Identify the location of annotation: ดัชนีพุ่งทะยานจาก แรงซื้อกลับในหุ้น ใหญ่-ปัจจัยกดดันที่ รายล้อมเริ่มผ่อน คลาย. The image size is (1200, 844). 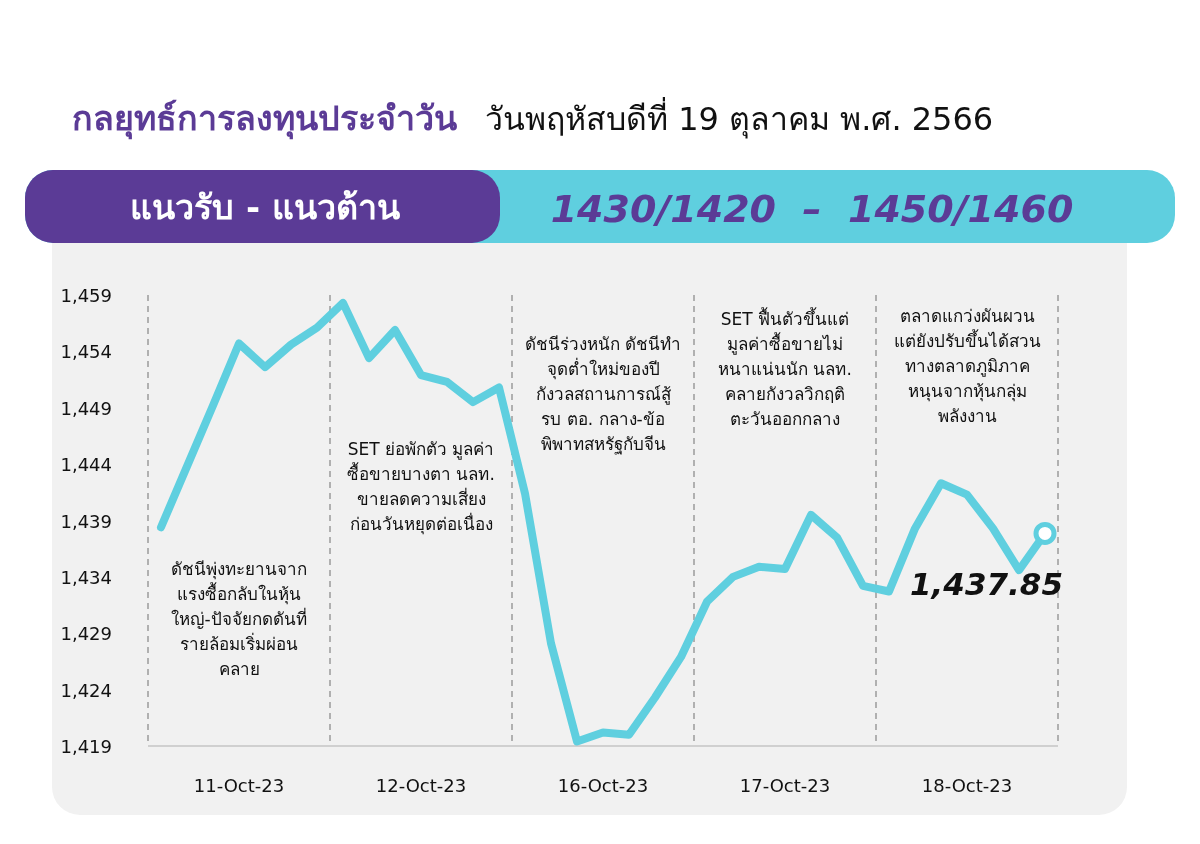
(239, 619).